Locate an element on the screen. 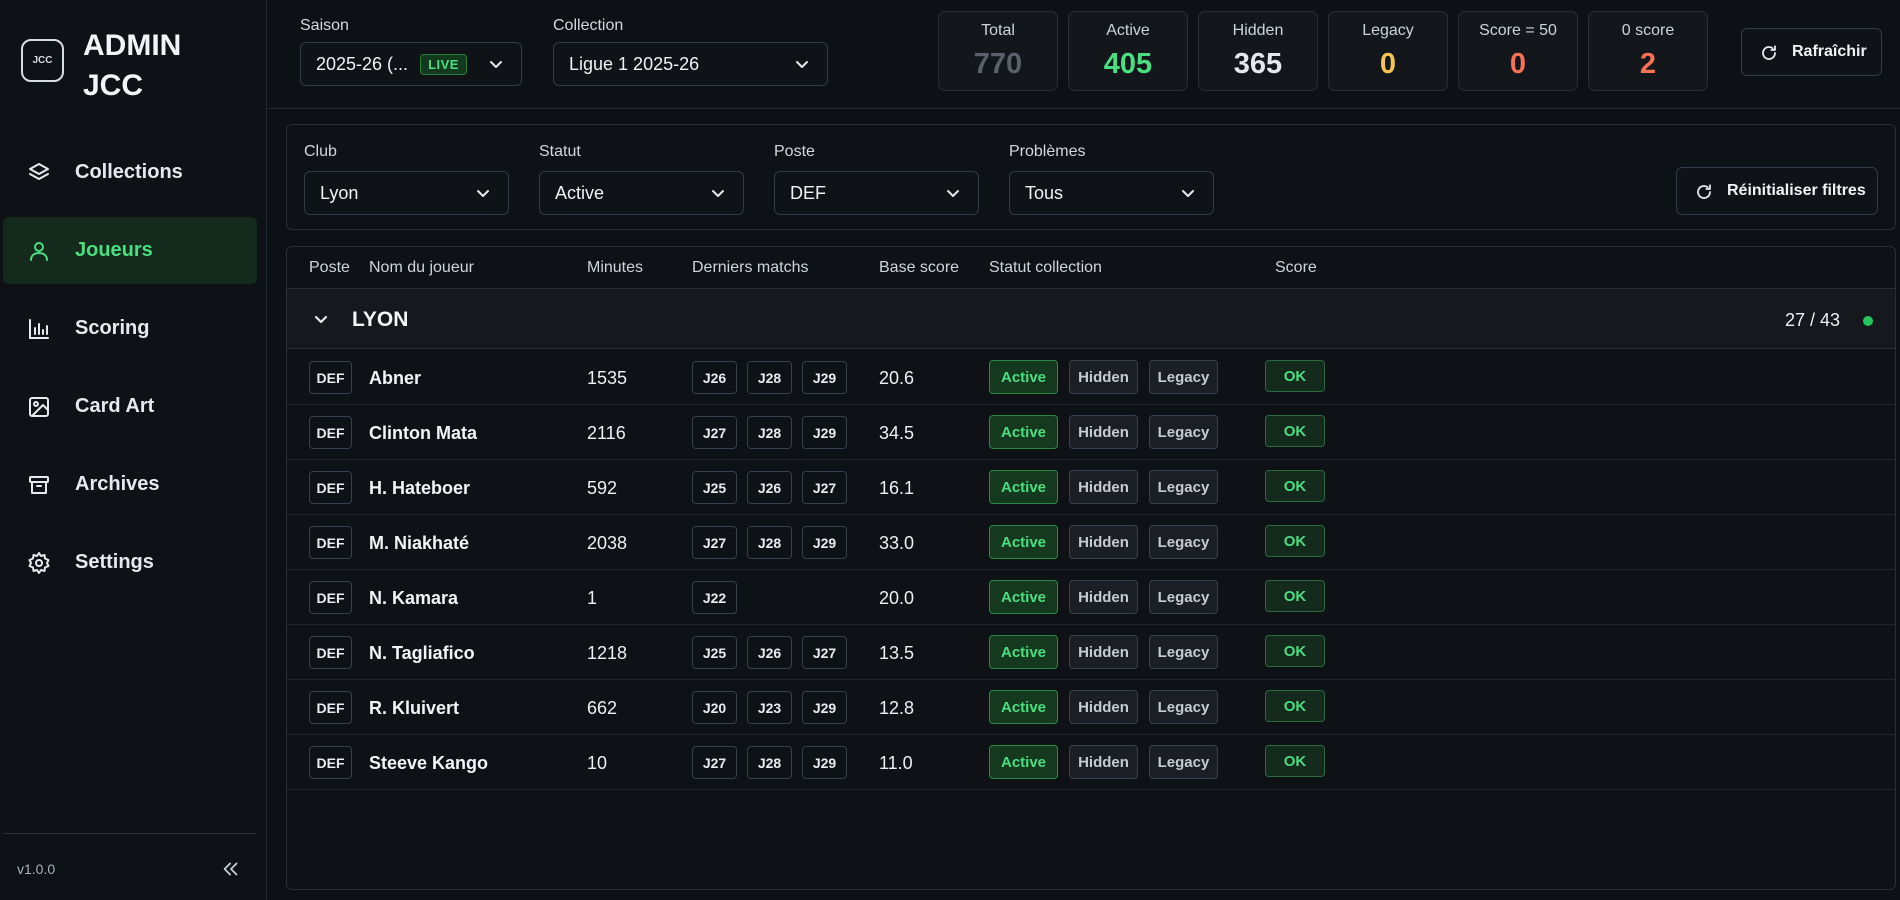 The width and height of the screenshot is (1900, 900). sidebar-item-collections: Collections is located at coordinates (130, 172).